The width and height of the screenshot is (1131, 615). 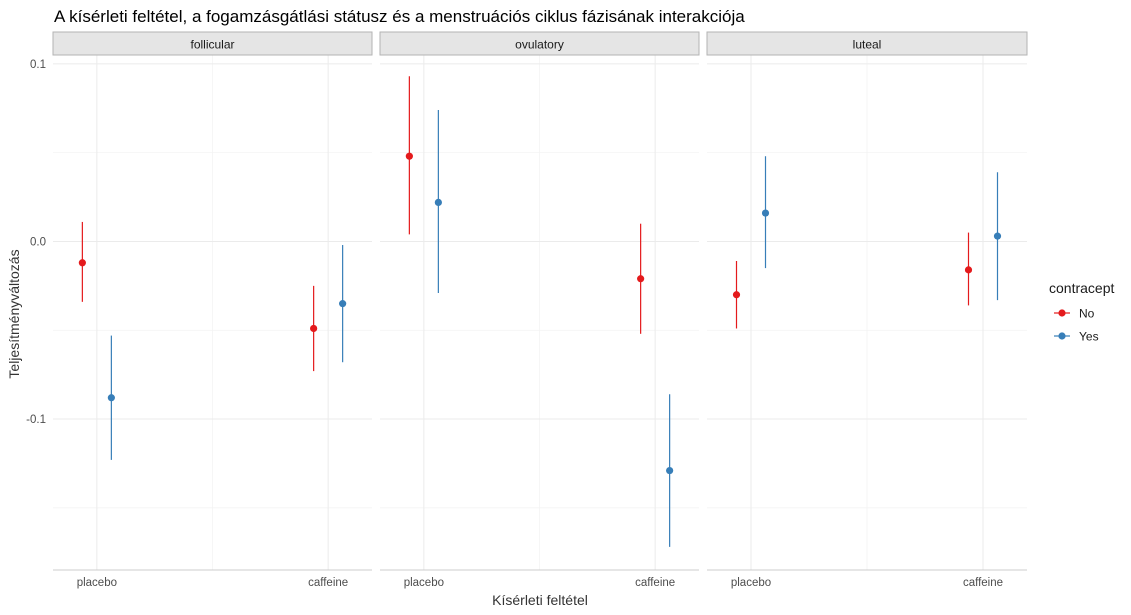 I want to click on legend: contracept No Yes, so click(x=1081, y=312).